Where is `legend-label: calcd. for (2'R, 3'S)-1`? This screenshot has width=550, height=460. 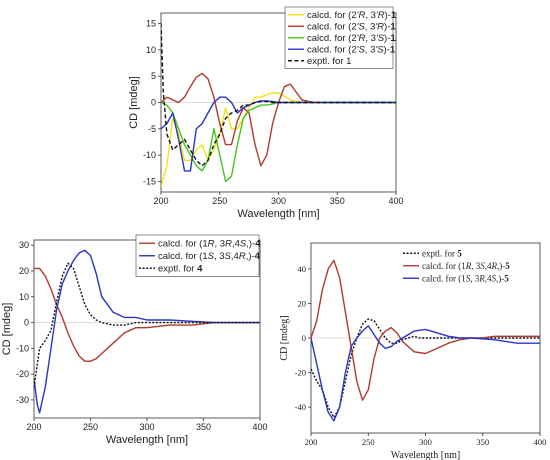 legend-label: calcd. for (2'R, 3'S)-1 is located at coordinates (351, 38).